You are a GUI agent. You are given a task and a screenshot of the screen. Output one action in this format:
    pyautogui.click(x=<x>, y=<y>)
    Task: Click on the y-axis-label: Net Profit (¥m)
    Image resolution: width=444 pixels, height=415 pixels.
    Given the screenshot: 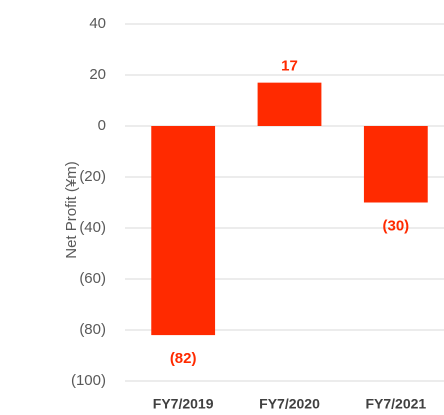 What is the action you would take?
    pyautogui.click(x=71, y=210)
    